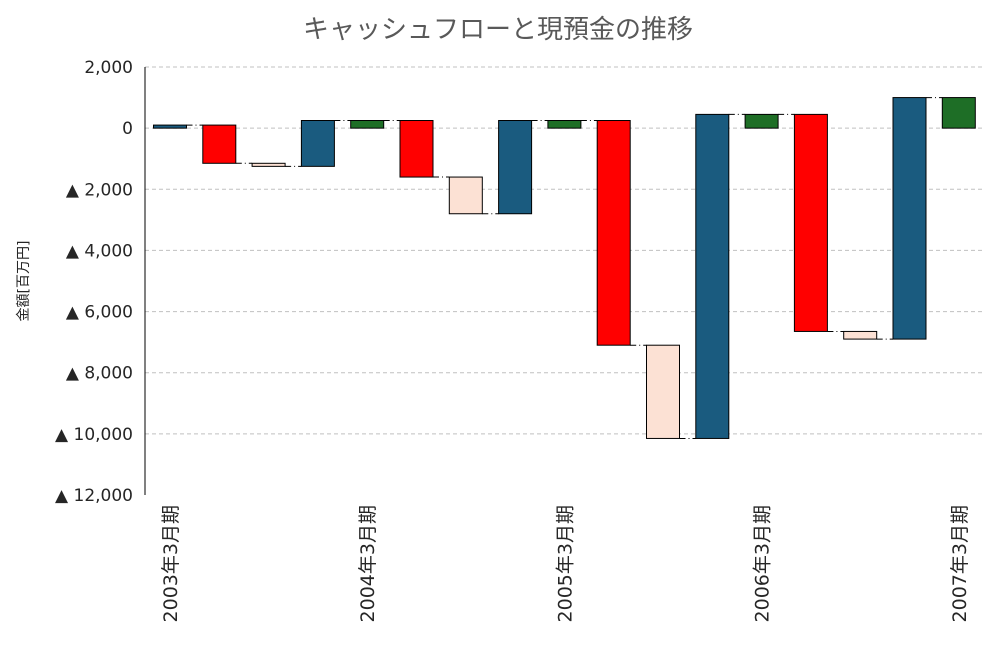  Describe the element at coordinates (94, 496) in the screenshot. I see `y-tick-label: ▲ 12,000` at that location.